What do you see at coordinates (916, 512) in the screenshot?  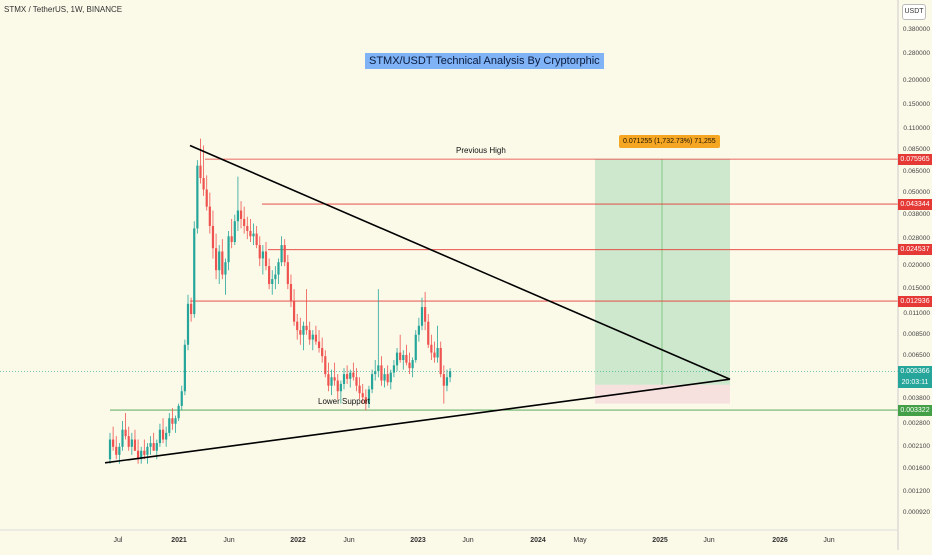 I see `y-tick-label: 0.000920` at bounding box center [916, 512].